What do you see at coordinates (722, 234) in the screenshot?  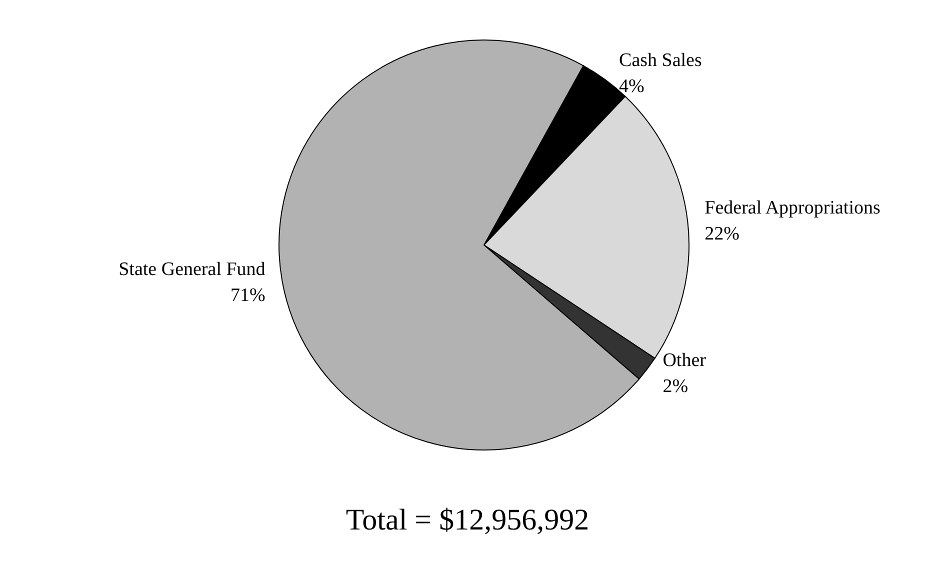 I see `data-label: 22%` at bounding box center [722, 234].